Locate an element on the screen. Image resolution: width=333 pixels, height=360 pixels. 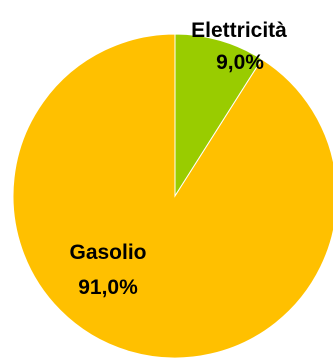
slice-label-gasolio-name: Gasolio is located at coordinates (107, 252).